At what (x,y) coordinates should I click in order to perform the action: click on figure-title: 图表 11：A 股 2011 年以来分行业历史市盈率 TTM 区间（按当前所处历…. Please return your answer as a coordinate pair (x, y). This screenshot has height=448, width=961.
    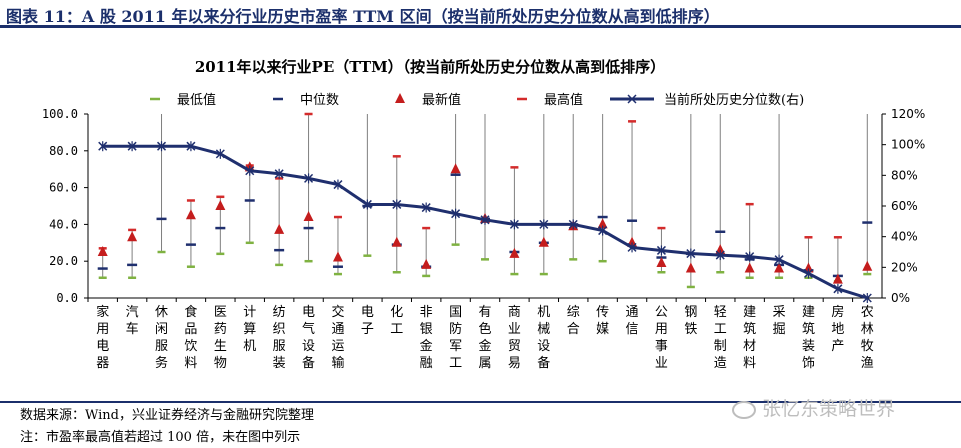
    Looking at the image, I should click on (480, 14).